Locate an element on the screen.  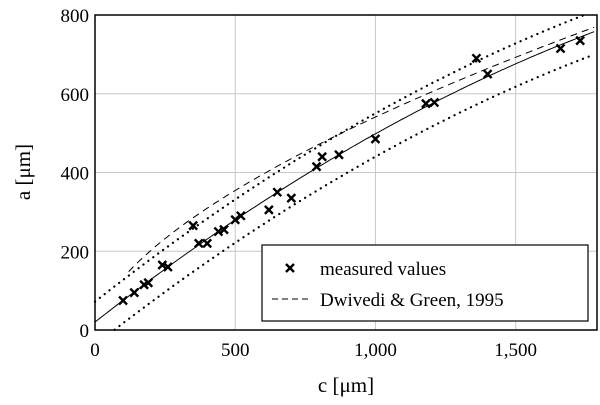
x-axis-label: c [μm] is located at coordinates (346, 385).